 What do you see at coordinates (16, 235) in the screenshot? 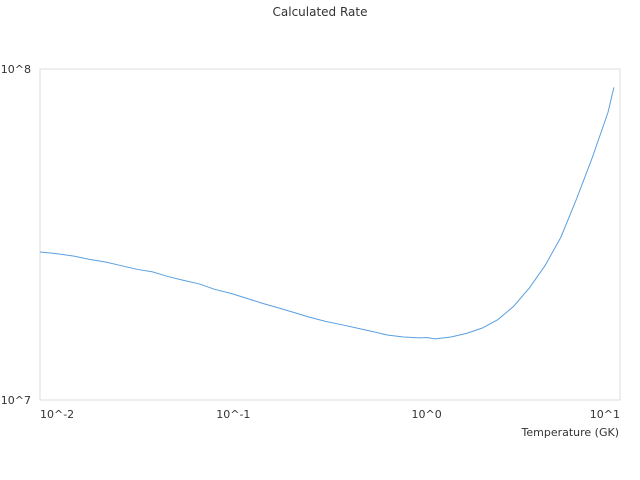
I see `y-axis-ticks: 10^7 10^8` at bounding box center [16, 235].